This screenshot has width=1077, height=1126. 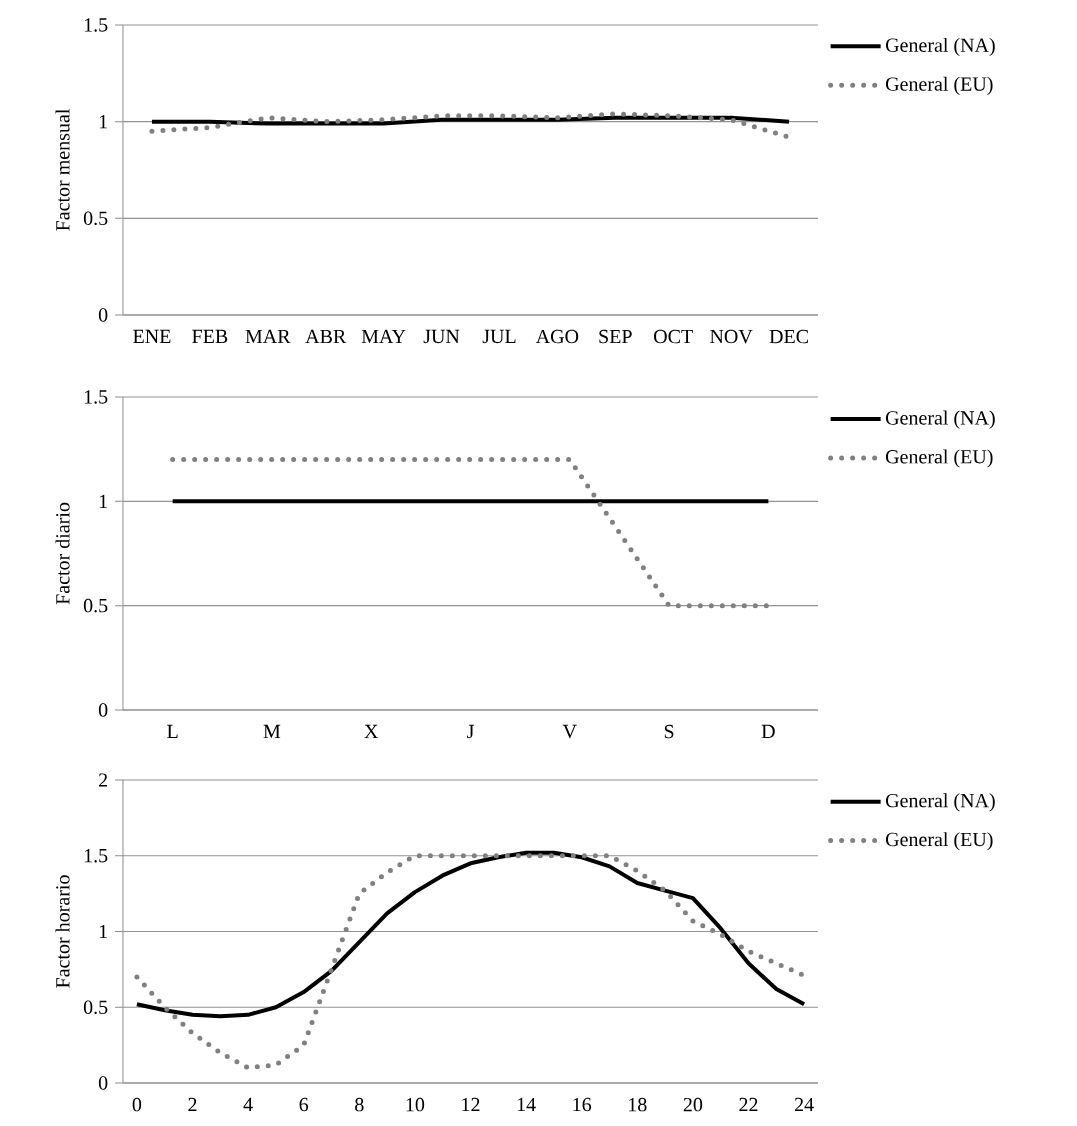 I want to click on x-tick-label: 6, so click(x=304, y=1104).